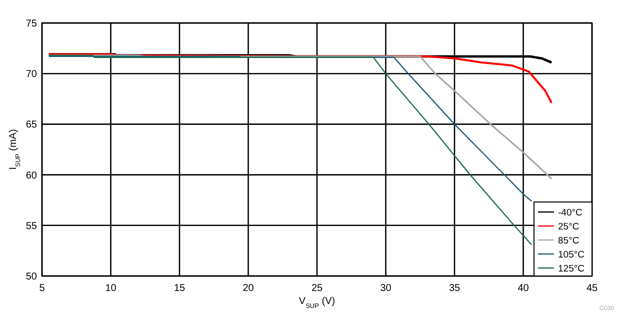 The height and width of the screenshot is (328, 624). Describe the element at coordinates (248, 288) in the screenshot. I see `x-tick-label: 20` at that location.